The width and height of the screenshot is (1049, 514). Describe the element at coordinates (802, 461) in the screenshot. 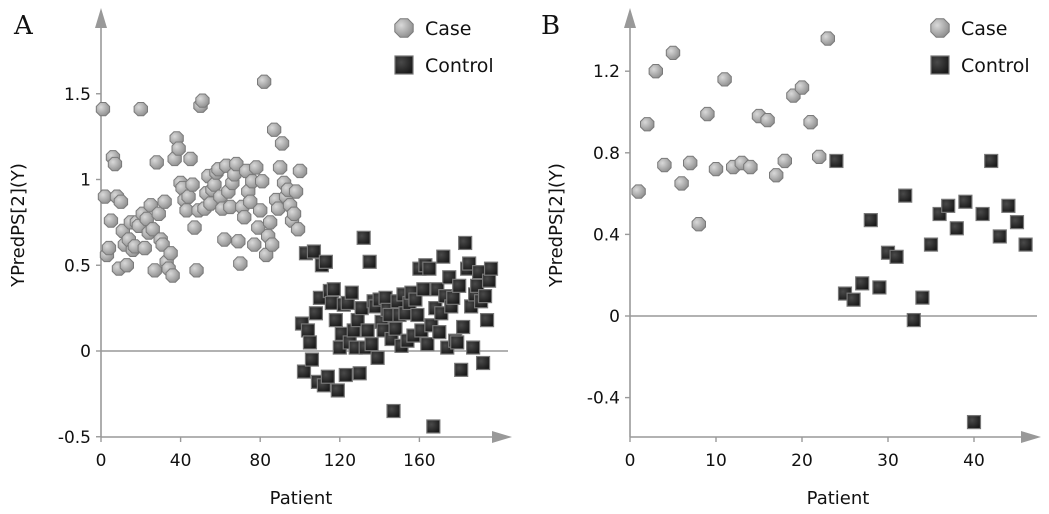

I see `x-tick-label: 20` at that location.